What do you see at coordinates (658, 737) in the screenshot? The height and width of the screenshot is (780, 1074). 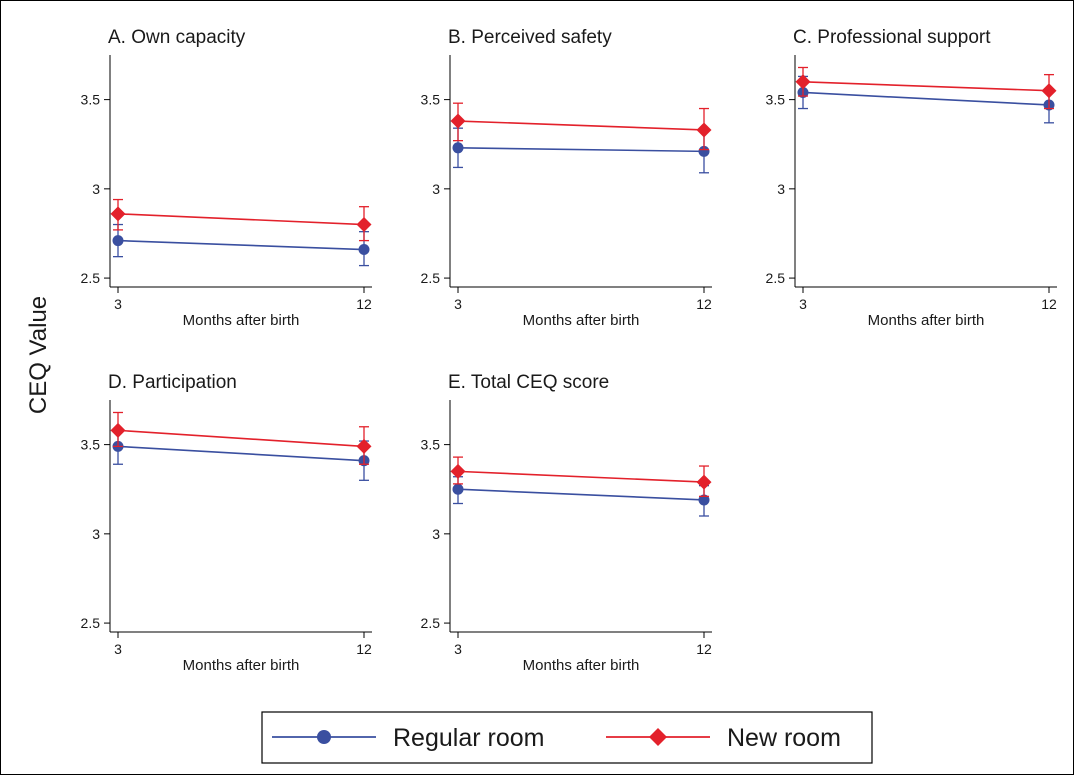 I see `legend-marker-new-room` at bounding box center [658, 737].